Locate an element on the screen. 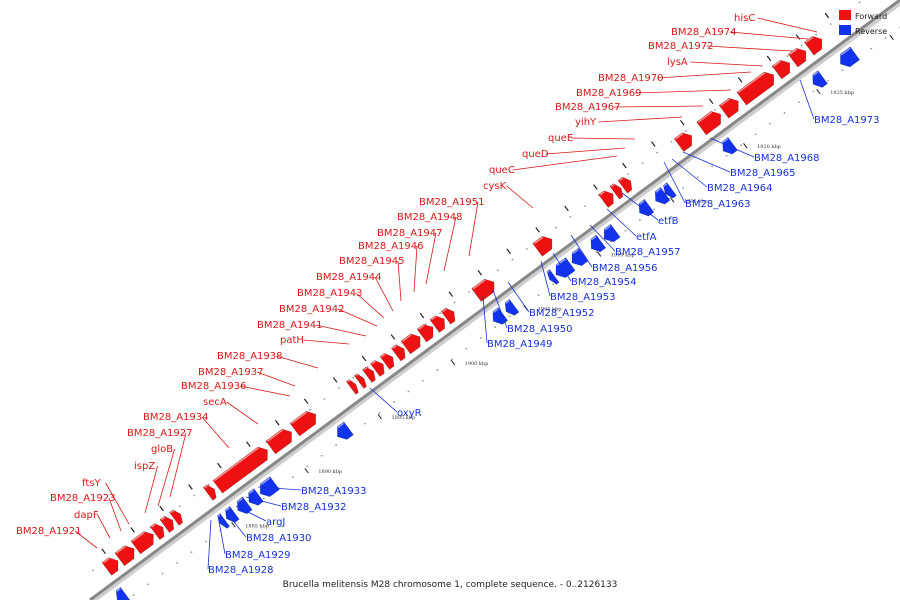 This screenshot has width=900, height=600. forward-gene-label: BM28_A1927 is located at coordinates (160, 433).